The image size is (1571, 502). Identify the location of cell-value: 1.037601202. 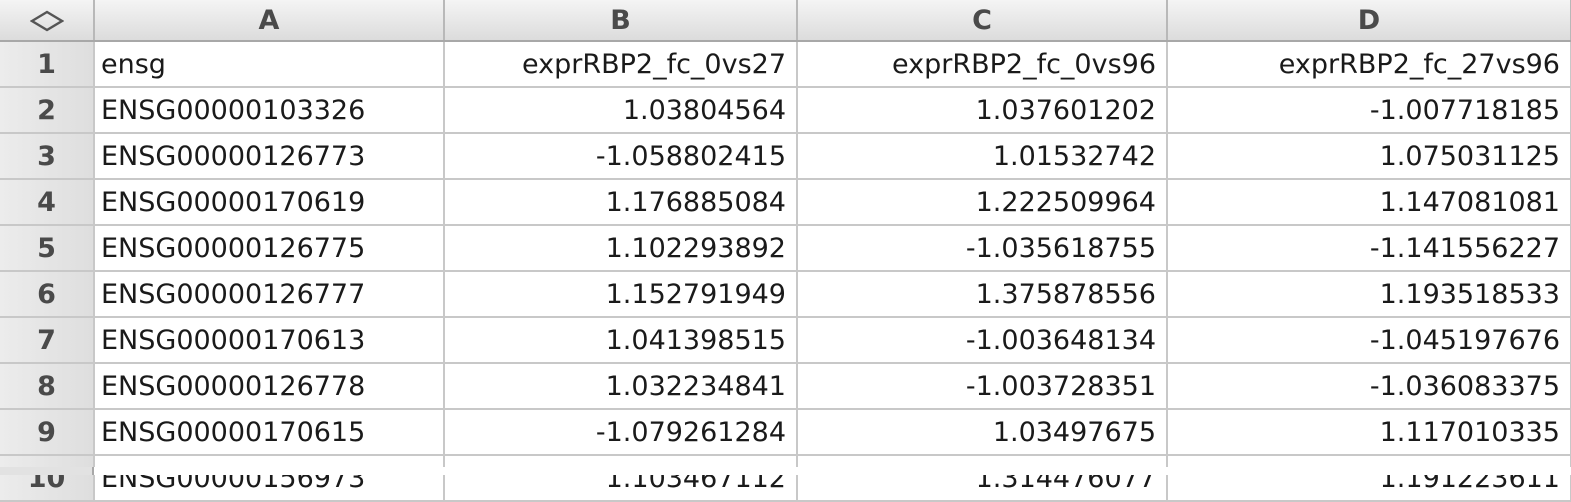
(1065, 110).